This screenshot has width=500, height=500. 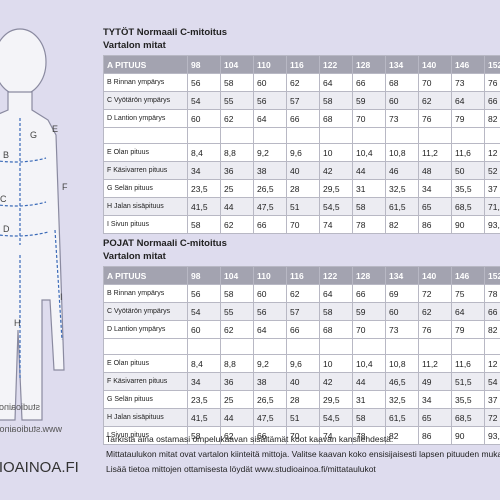 What do you see at coordinates (237, 311) in the screenshot?
I see `cell: 55` at bounding box center [237, 311].